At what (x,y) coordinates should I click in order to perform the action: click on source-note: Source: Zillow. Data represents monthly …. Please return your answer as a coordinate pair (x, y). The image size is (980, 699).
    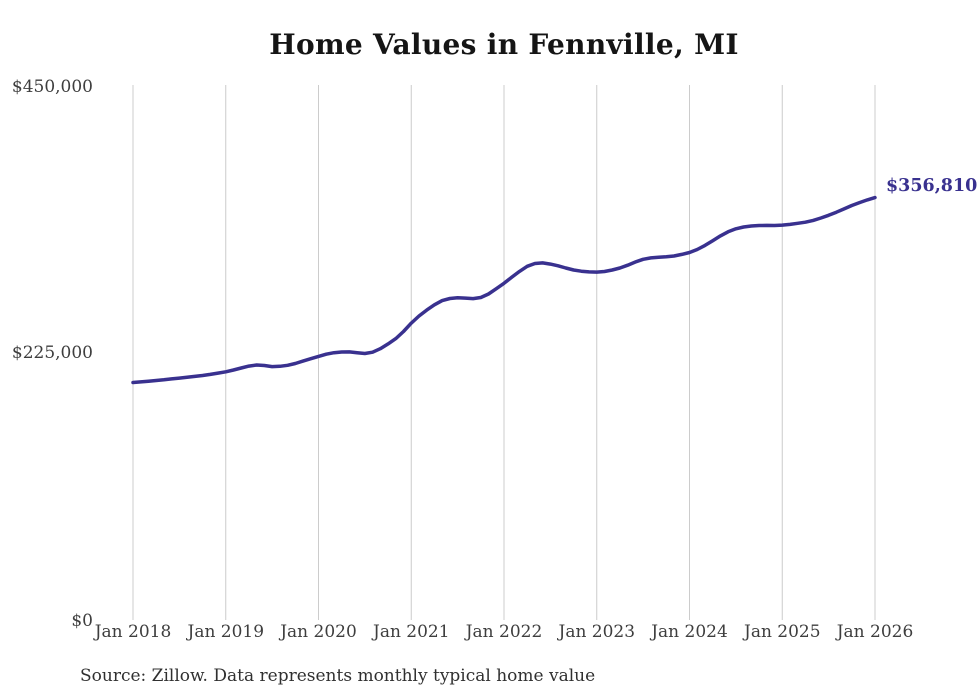
    Looking at the image, I should click on (338, 676).